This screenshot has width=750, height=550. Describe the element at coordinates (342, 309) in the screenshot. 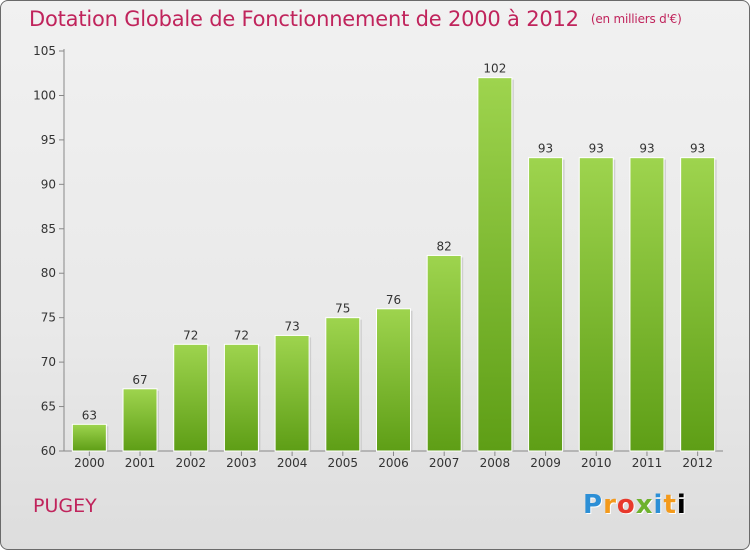

I see `data-label: 75` at that location.